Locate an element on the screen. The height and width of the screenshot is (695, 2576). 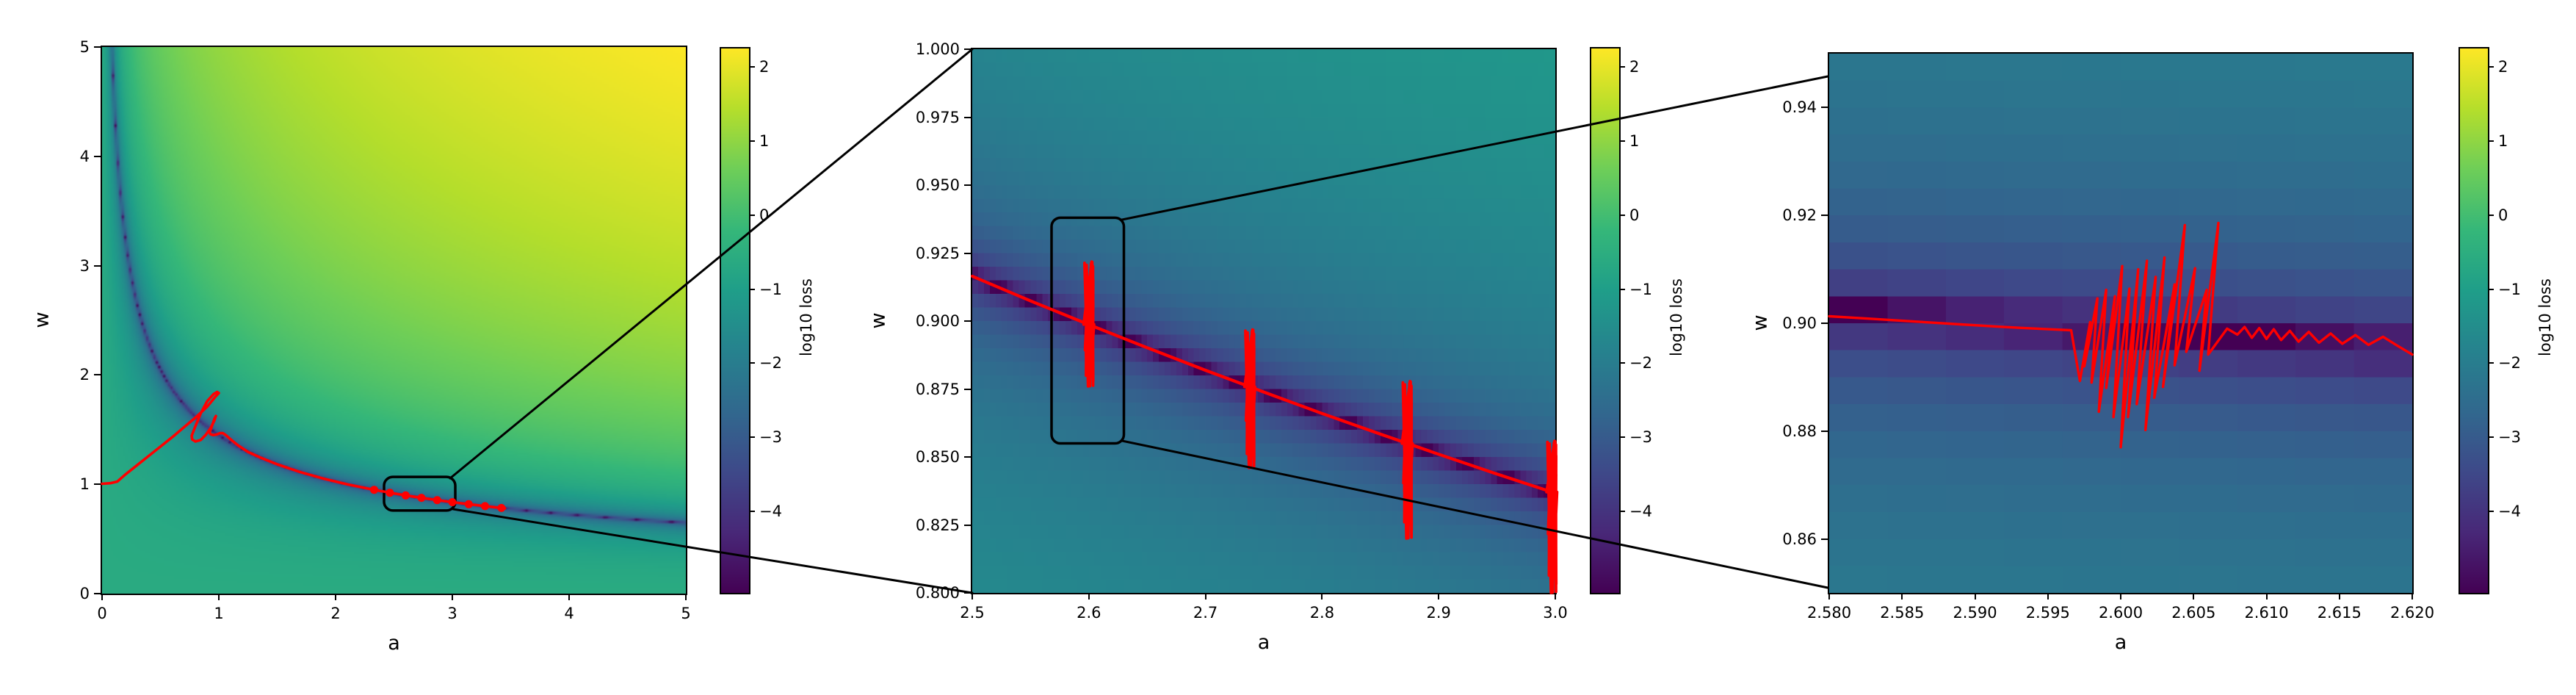
y-tick-label: 0.950 is located at coordinates (937, 185).